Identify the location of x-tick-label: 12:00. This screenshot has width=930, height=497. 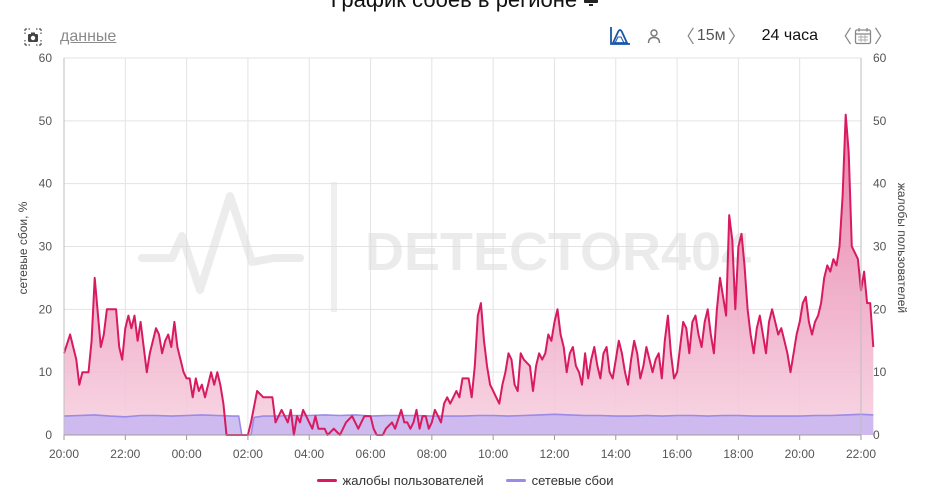
(554, 454).